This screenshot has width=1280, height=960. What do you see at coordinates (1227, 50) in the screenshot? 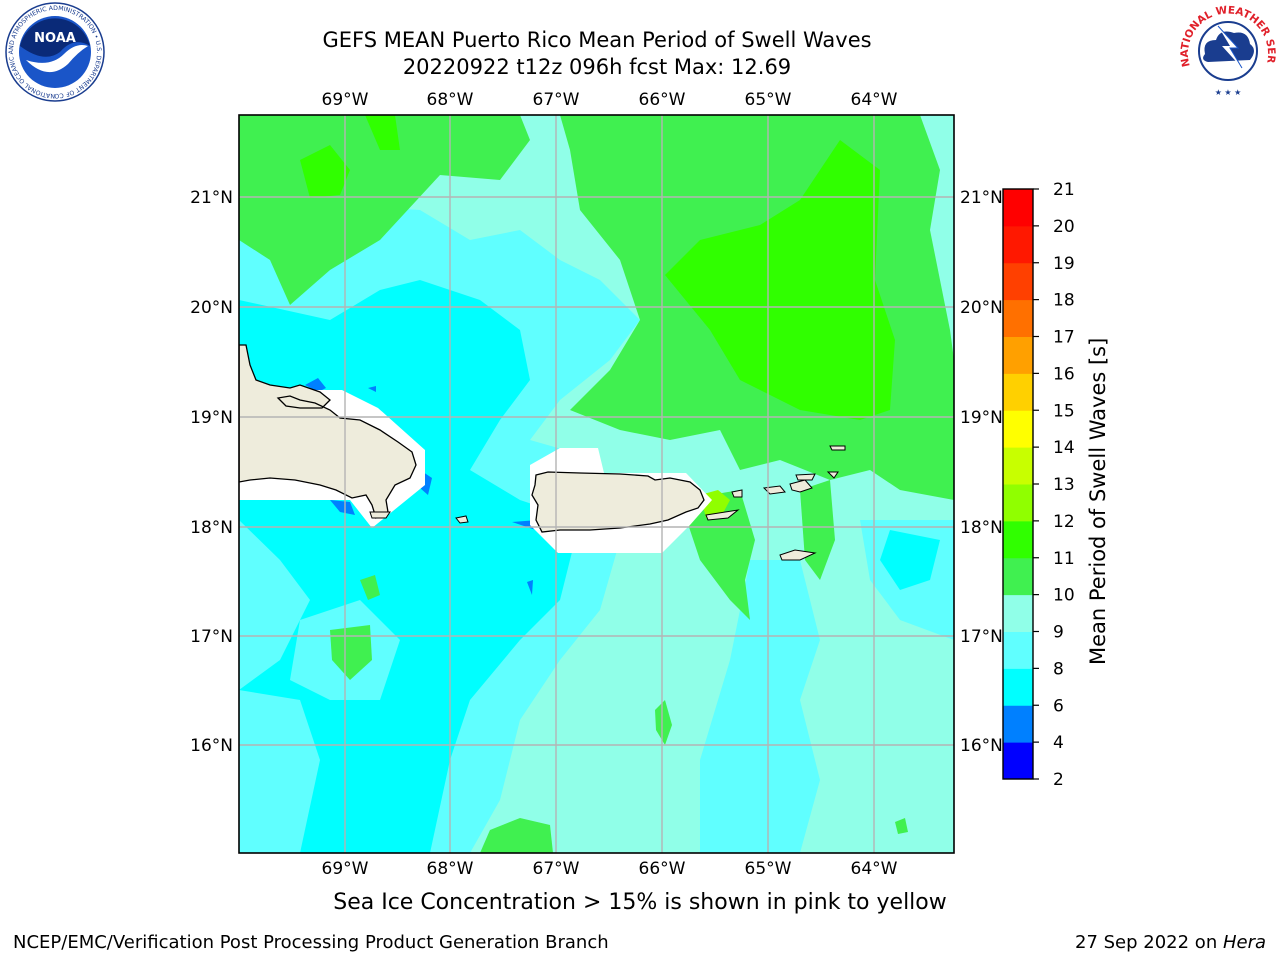
I see `nws-logo: NATIONAL WEATHER SERVICE ★ ★ ★` at bounding box center [1227, 50].